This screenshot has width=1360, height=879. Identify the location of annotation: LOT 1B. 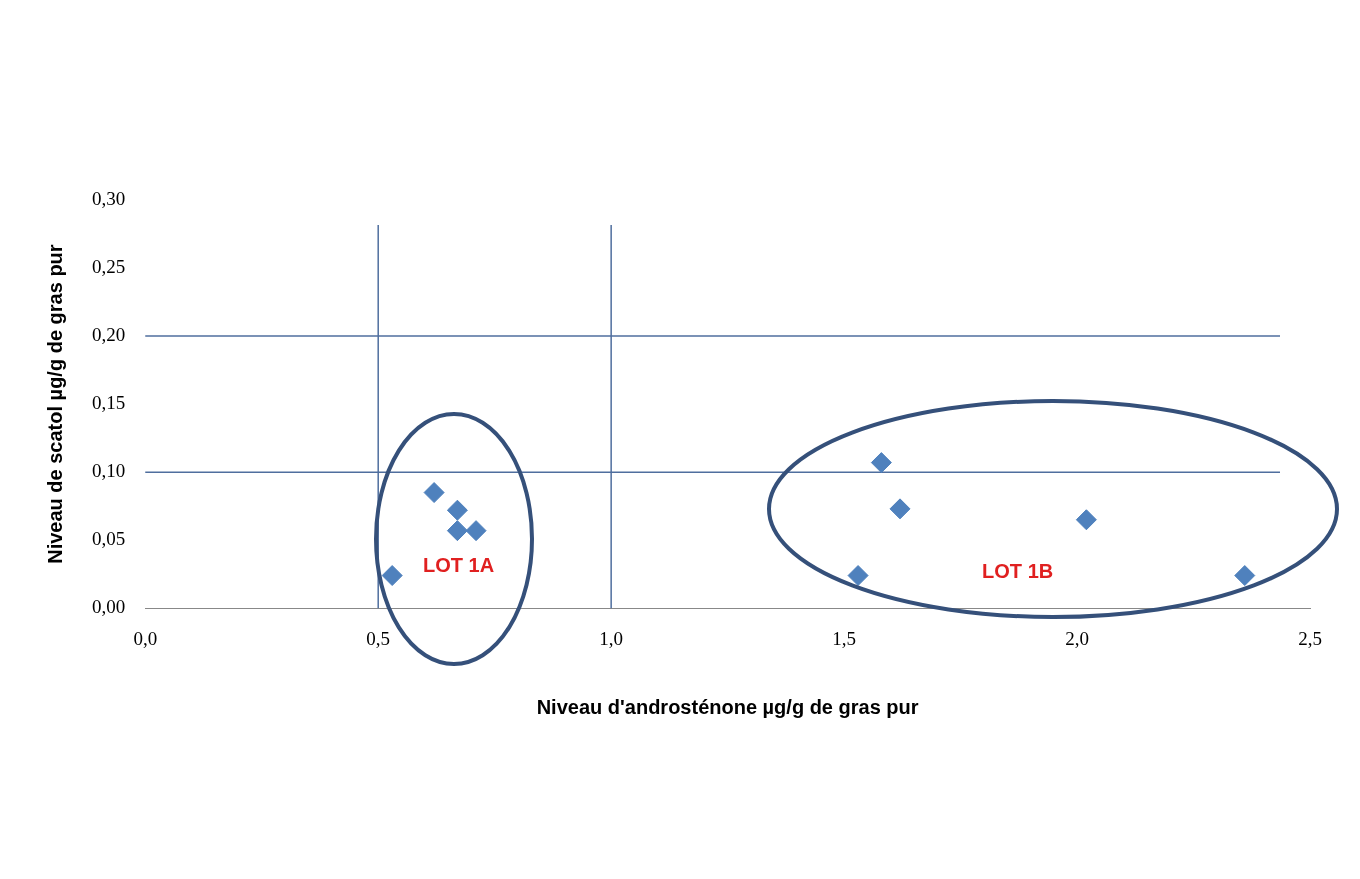
(1018, 570).